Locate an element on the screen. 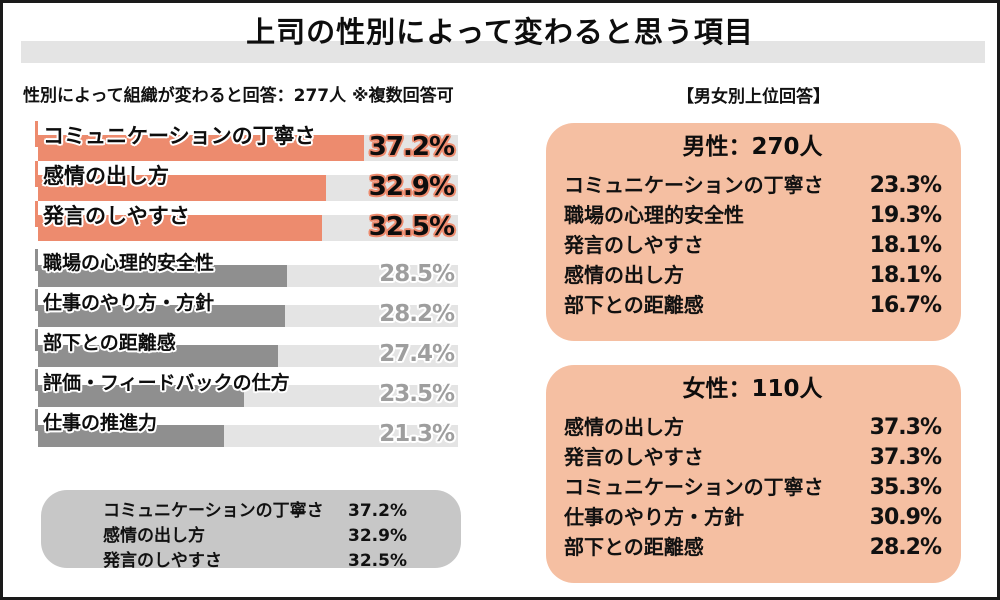 This screenshot has height=600, width=1000. bar-row: 部下との距離感 27.4% is located at coordinates (246, 347).